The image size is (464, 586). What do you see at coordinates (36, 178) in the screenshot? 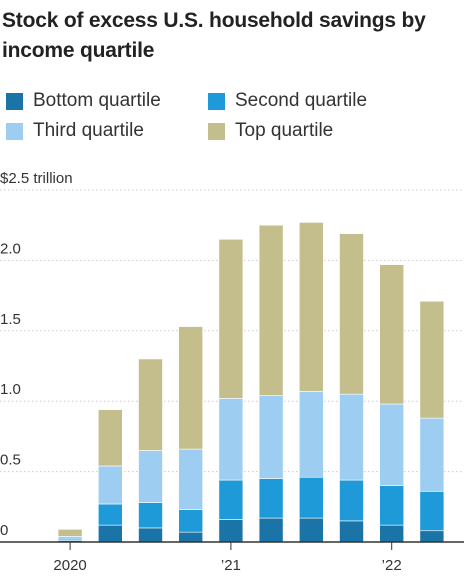
I see `y-tick-label: $2.5 trillion` at bounding box center [36, 178].